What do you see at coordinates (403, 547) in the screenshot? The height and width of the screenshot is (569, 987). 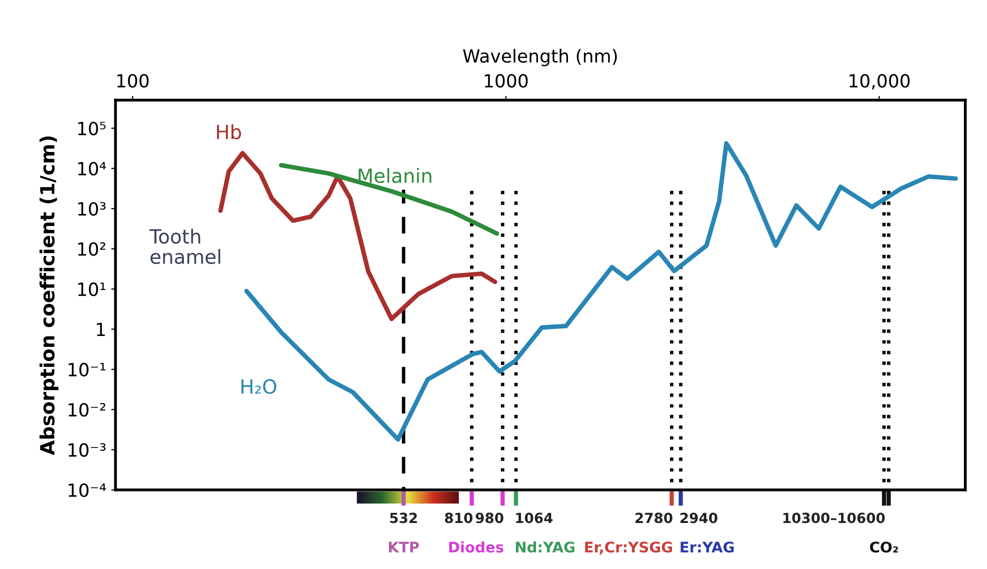 I see `text: KTP` at bounding box center [403, 547].